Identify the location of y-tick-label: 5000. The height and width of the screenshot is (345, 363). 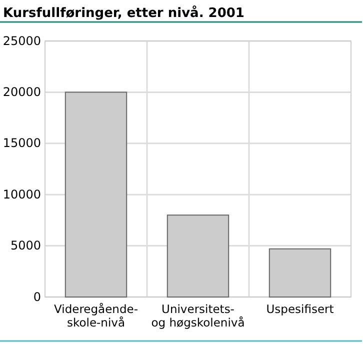
(25, 245).